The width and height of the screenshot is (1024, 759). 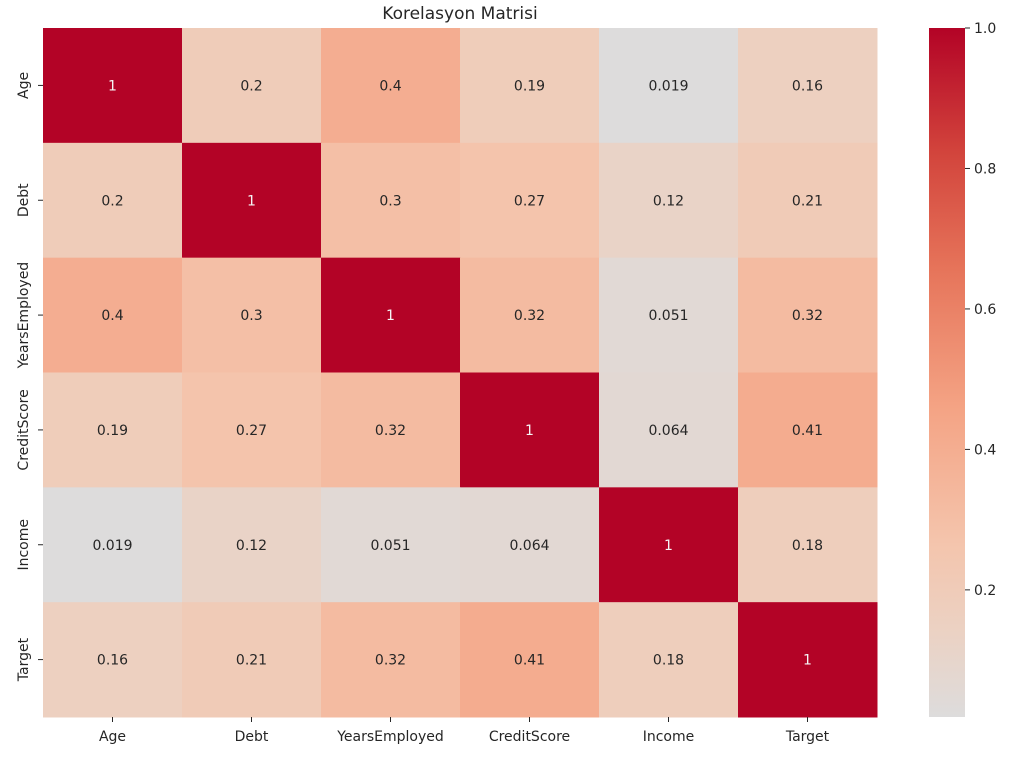 I want to click on heatmap-cell-YearsEmployed-YearsEmployed, so click(x=391, y=315).